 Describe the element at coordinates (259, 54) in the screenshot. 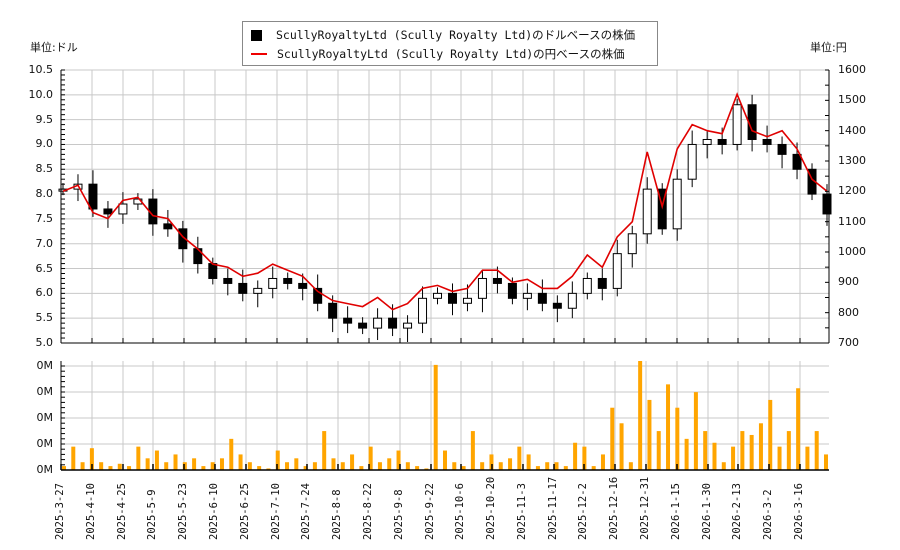

I see `line-swatch-icon` at that location.